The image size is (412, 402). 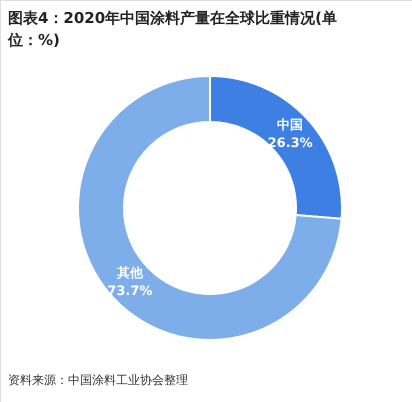 What do you see at coordinates (290, 144) in the screenshot?
I see `data-label: 26.3%` at bounding box center [290, 144].